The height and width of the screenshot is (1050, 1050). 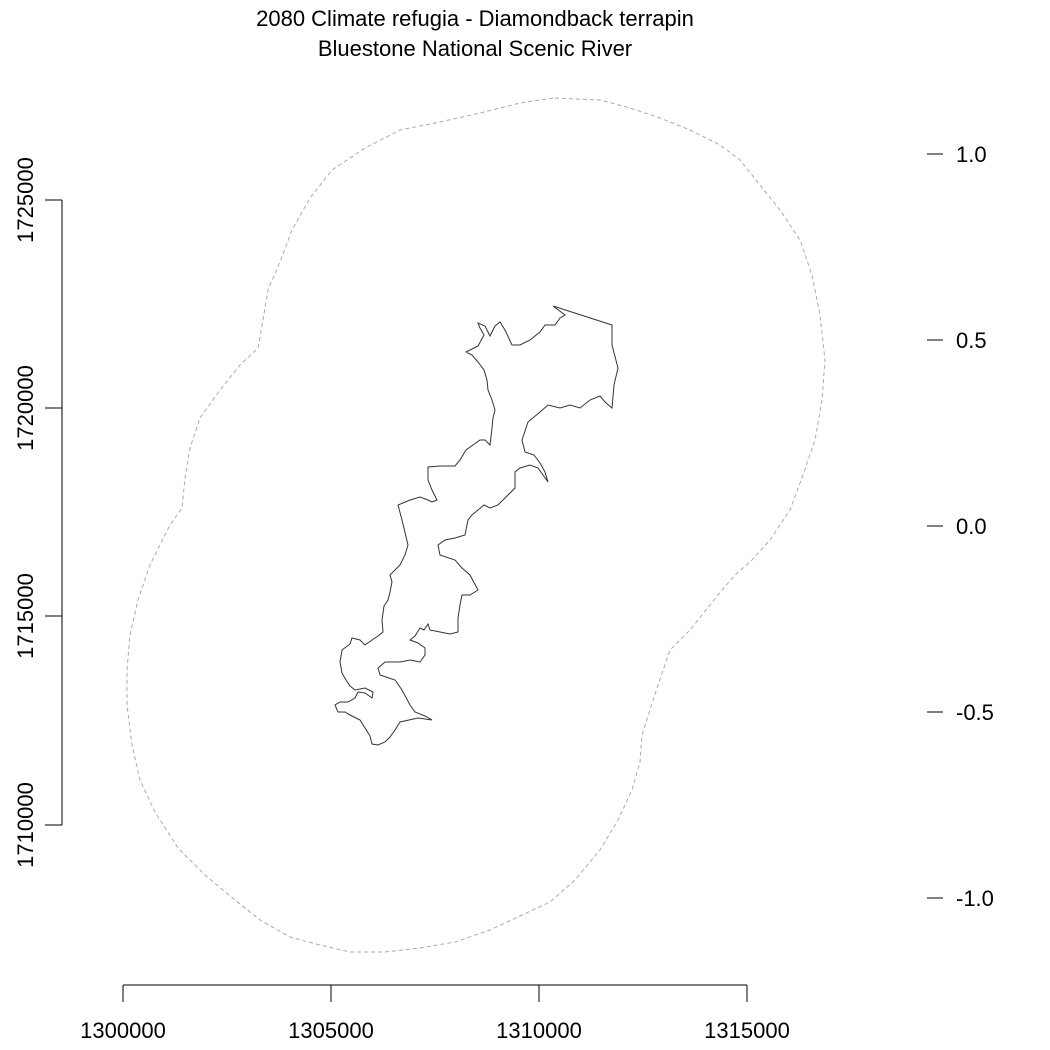 I want to click on x-axis-tick-label: 1315000, so click(x=747, y=1030).